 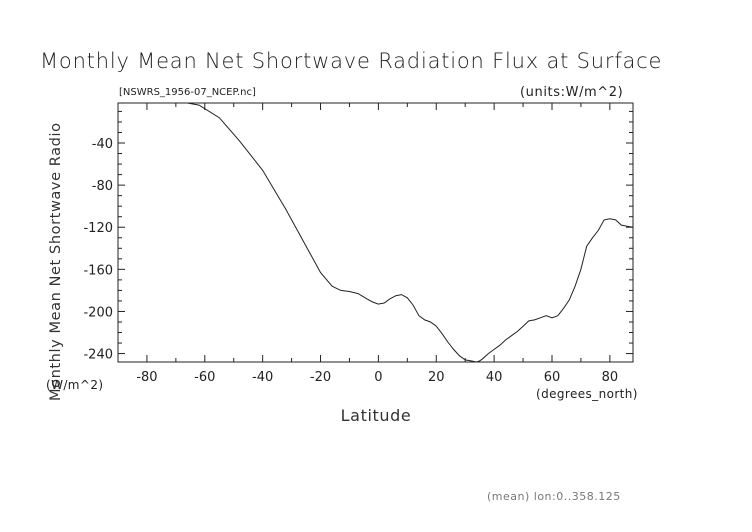 What do you see at coordinates (554, 496) in the screenshot?
I see `footer-note: (mean) lon:0..358.125` at bounding box center [554, 496].